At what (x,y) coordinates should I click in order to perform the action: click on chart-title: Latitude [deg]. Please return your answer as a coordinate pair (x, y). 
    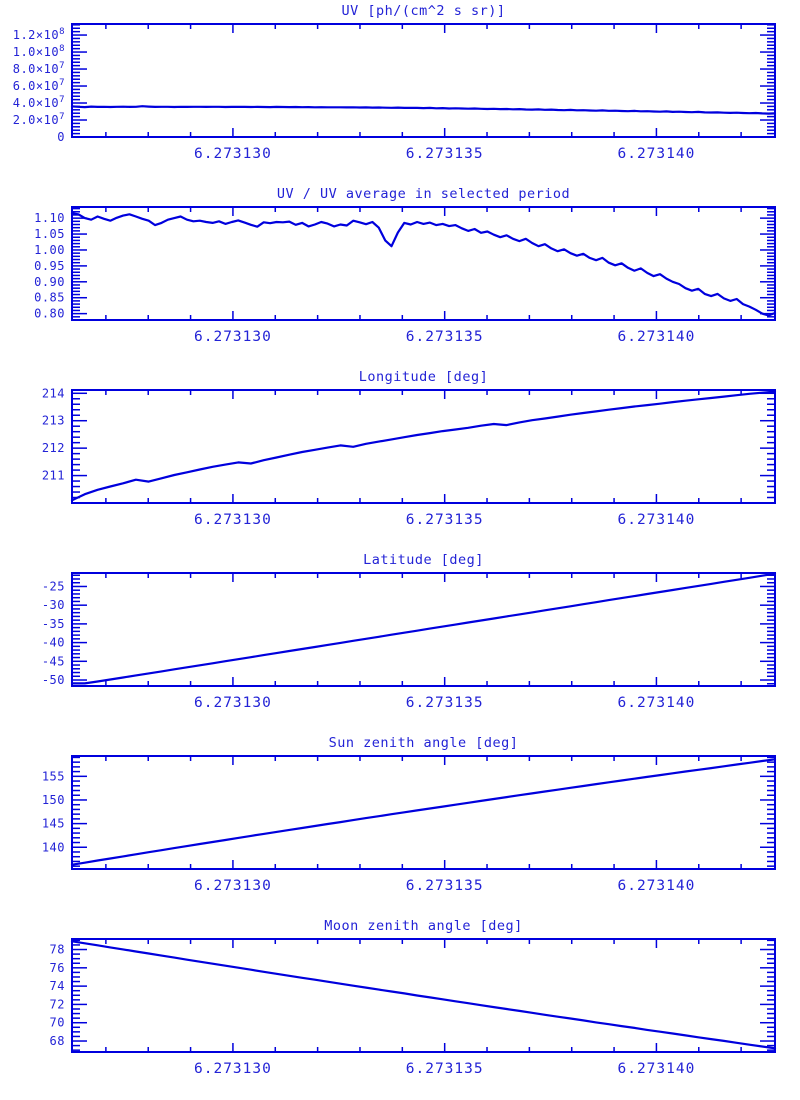
    Looking at the image, I should click on (423, 560).